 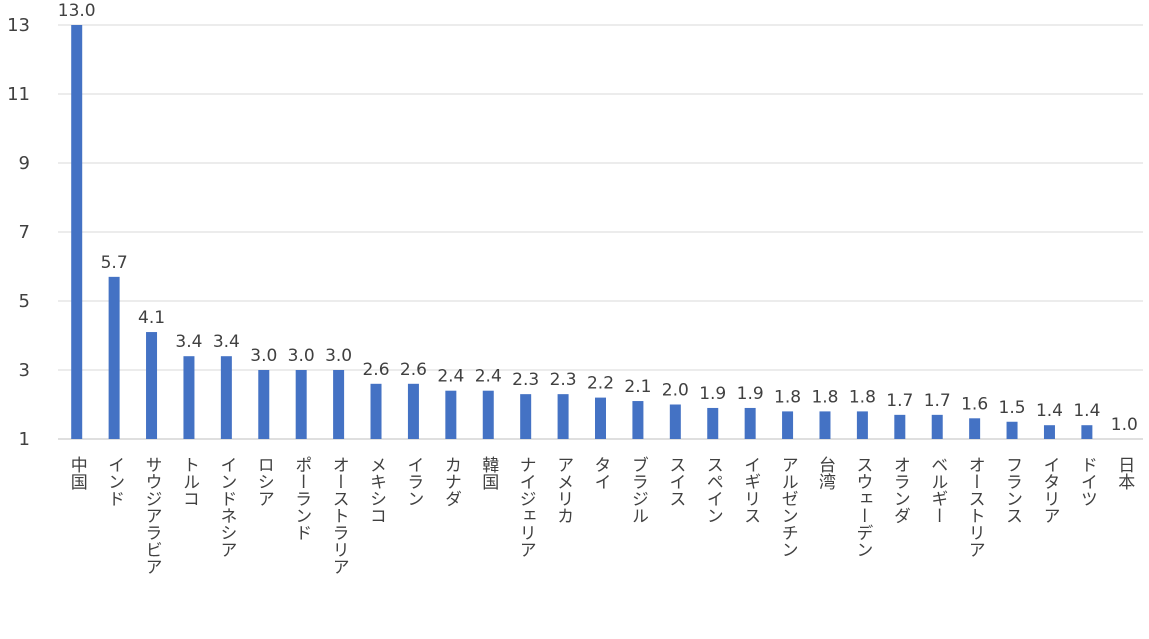 I want to click on category-label: オーストラリア, so click(x=339, y=515).